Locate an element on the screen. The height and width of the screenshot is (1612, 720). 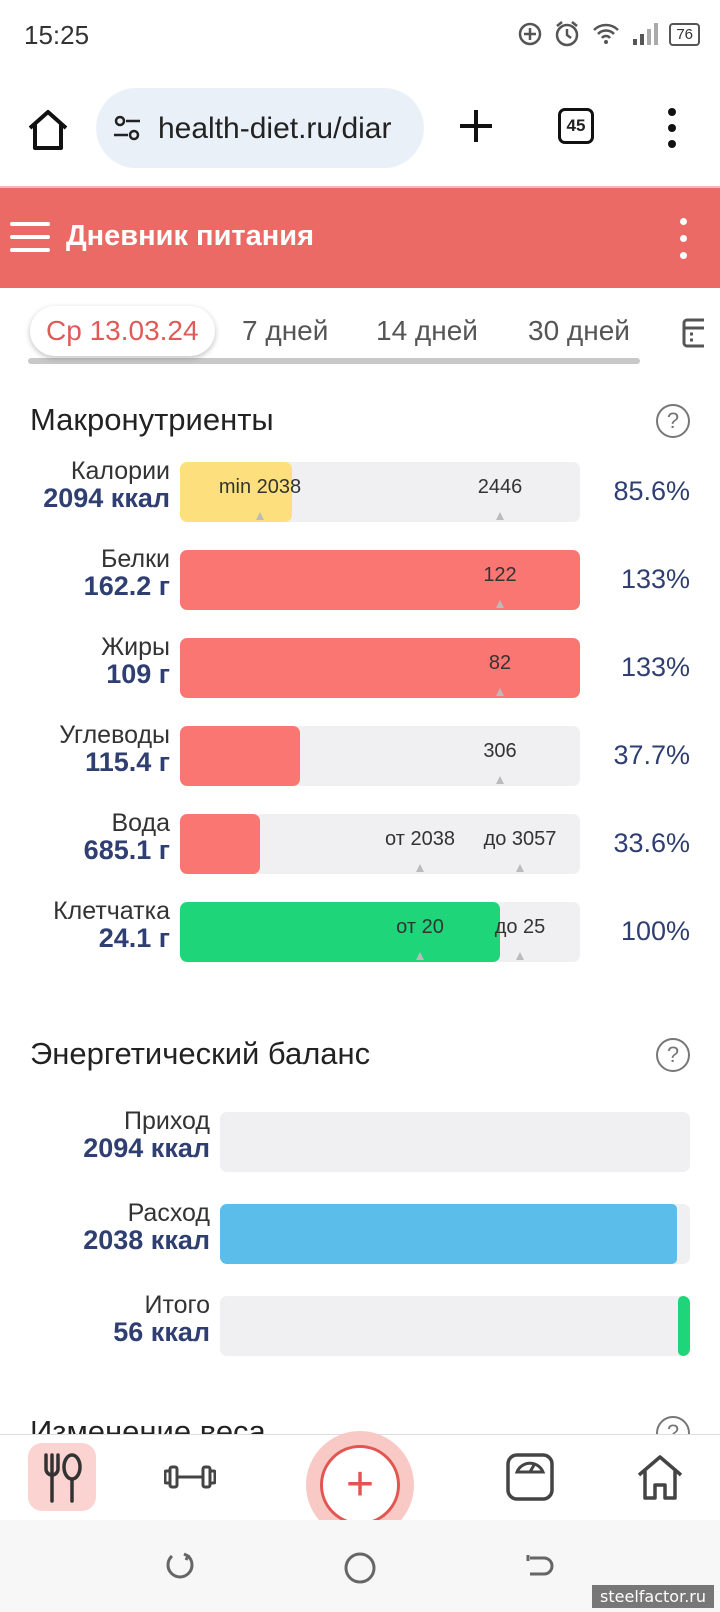
energy-name: Расход is located at coordinates (168, 1213).